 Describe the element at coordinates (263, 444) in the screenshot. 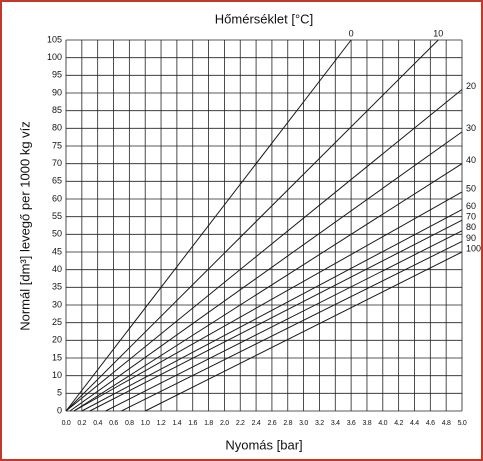

I see `x-axis-title: Nyomás [bar]` at that location.